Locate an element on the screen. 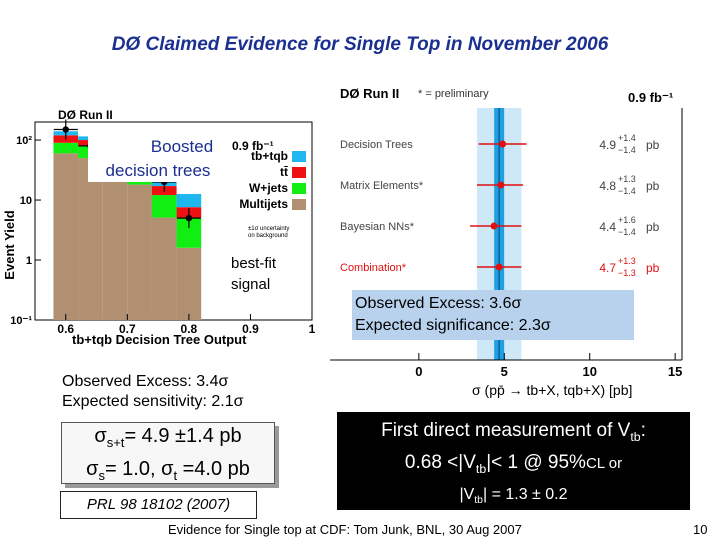 The image size is (720, 540). right-x-tick-label: 5 is located at coordinates (504, 371).